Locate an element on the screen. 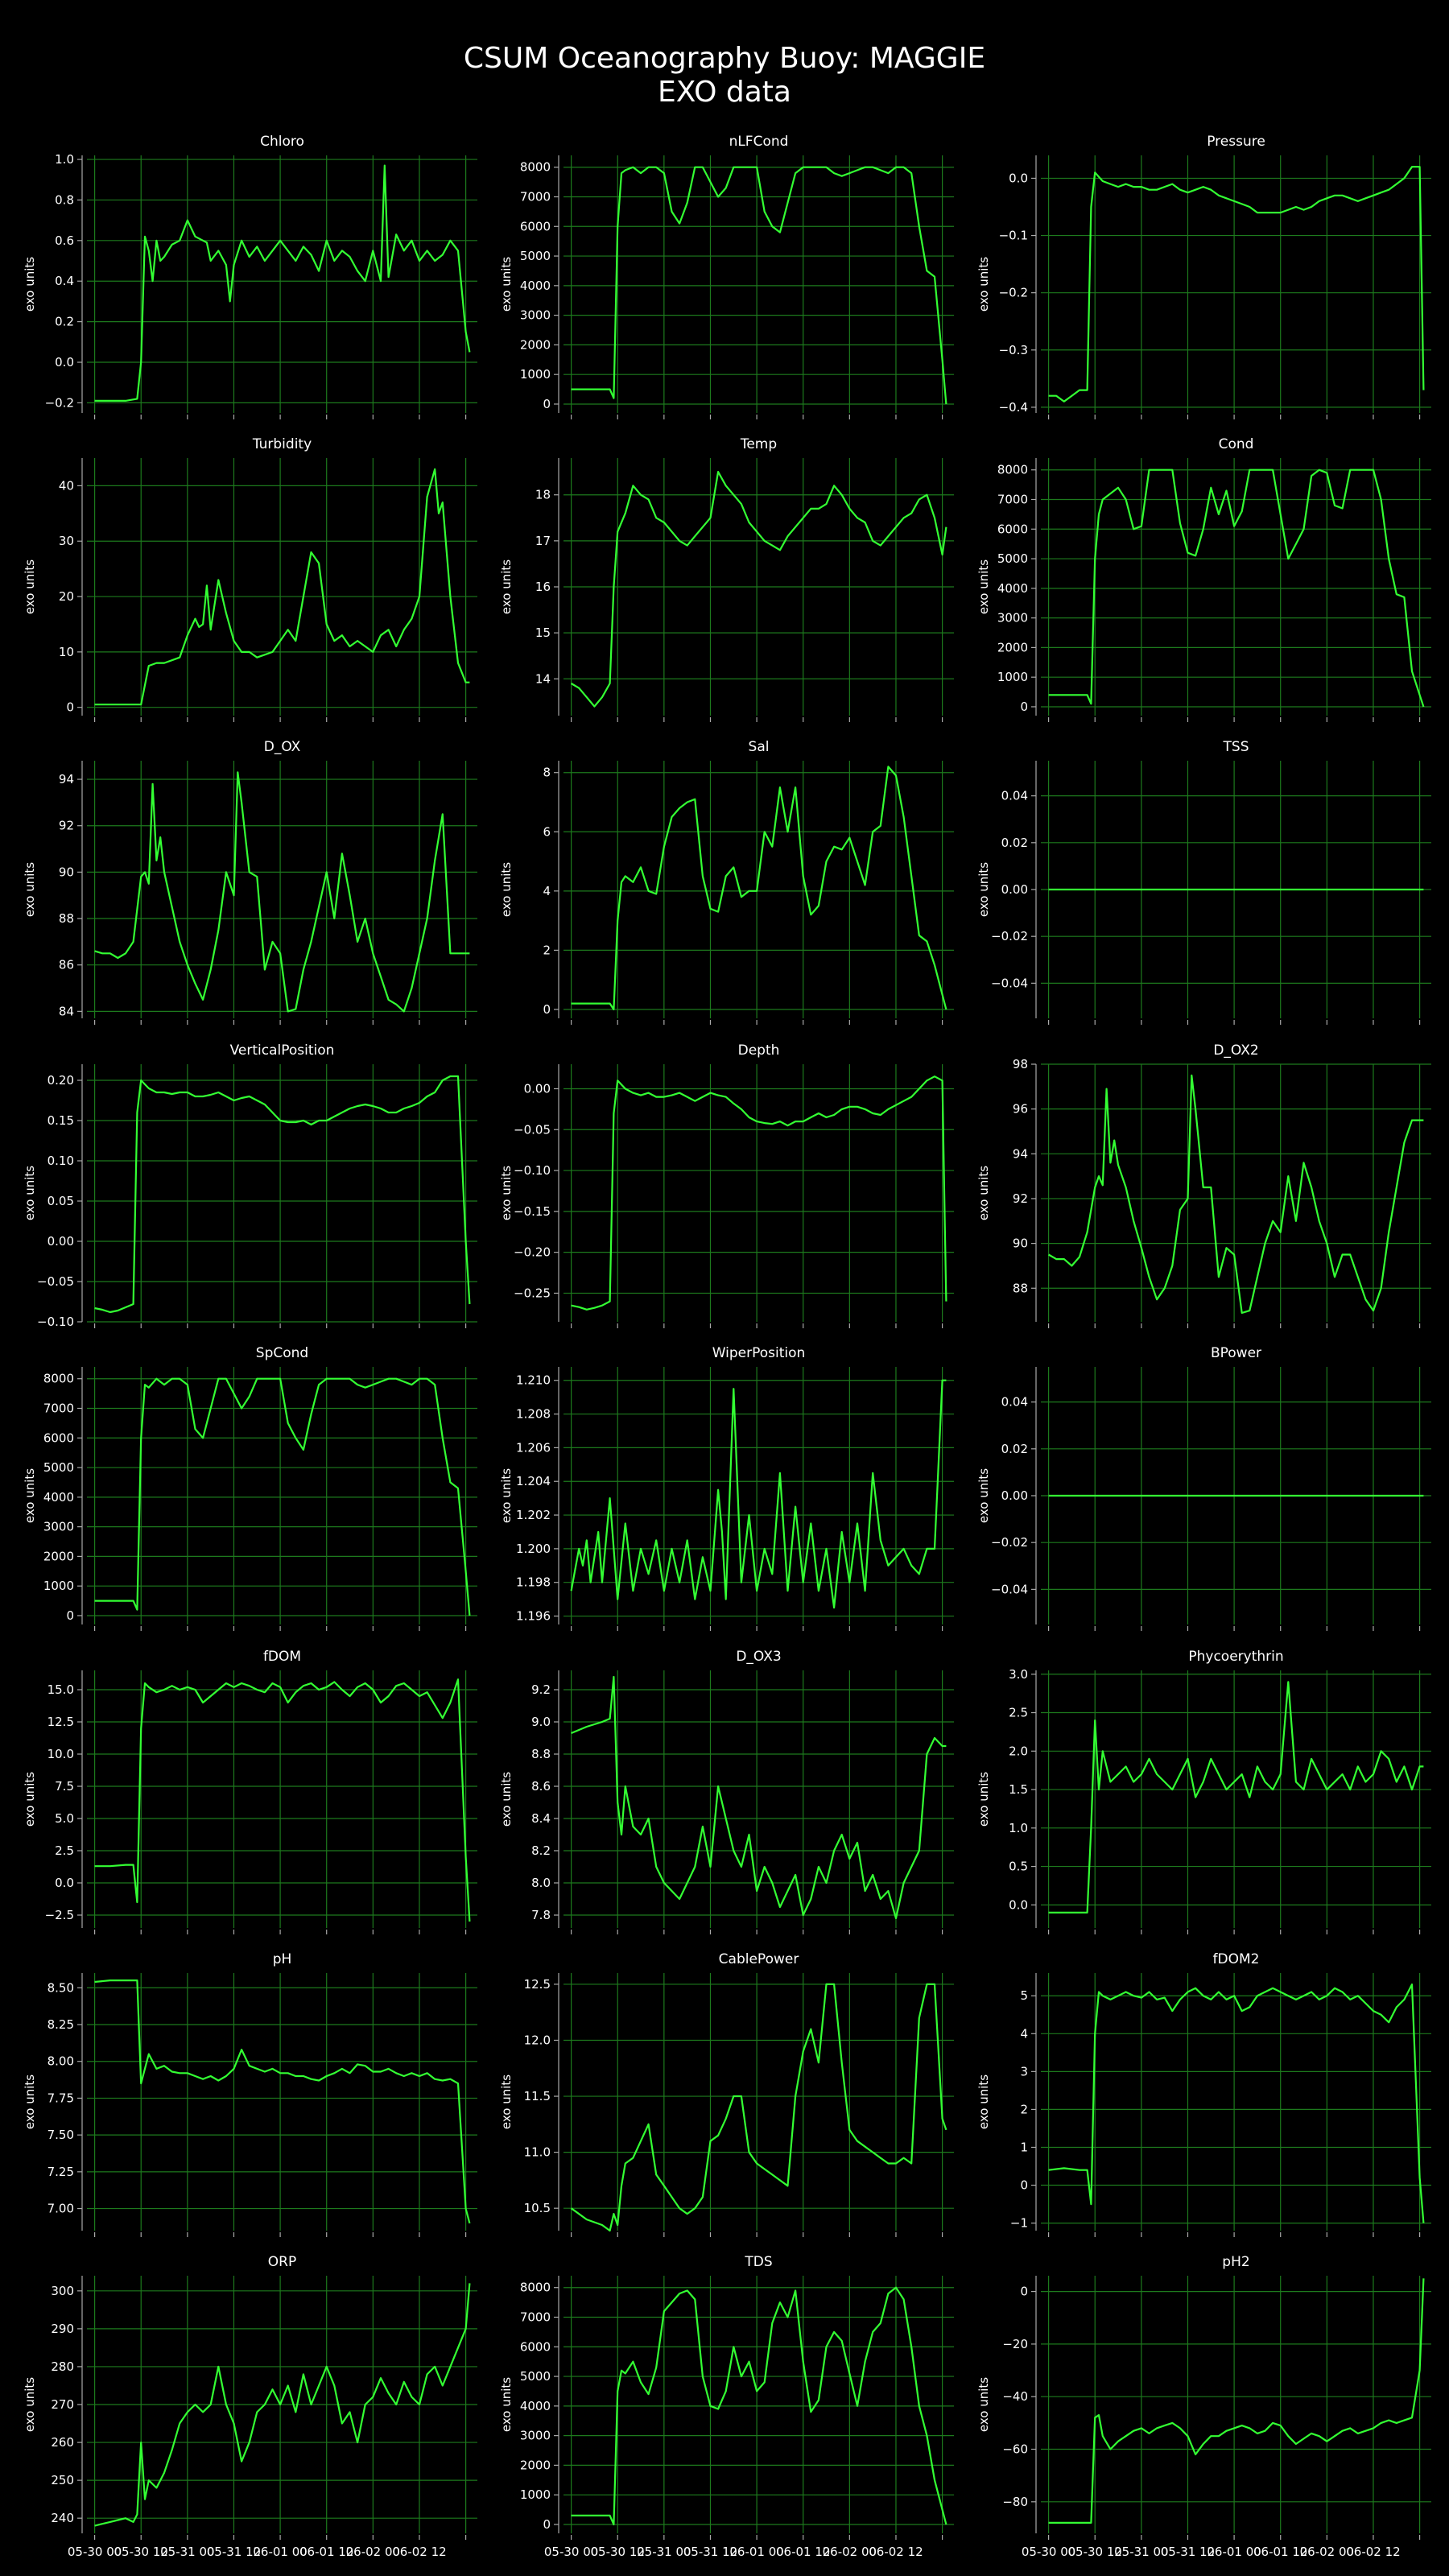  y-tick-label: 5 is located at coordinates (1024, 1995).